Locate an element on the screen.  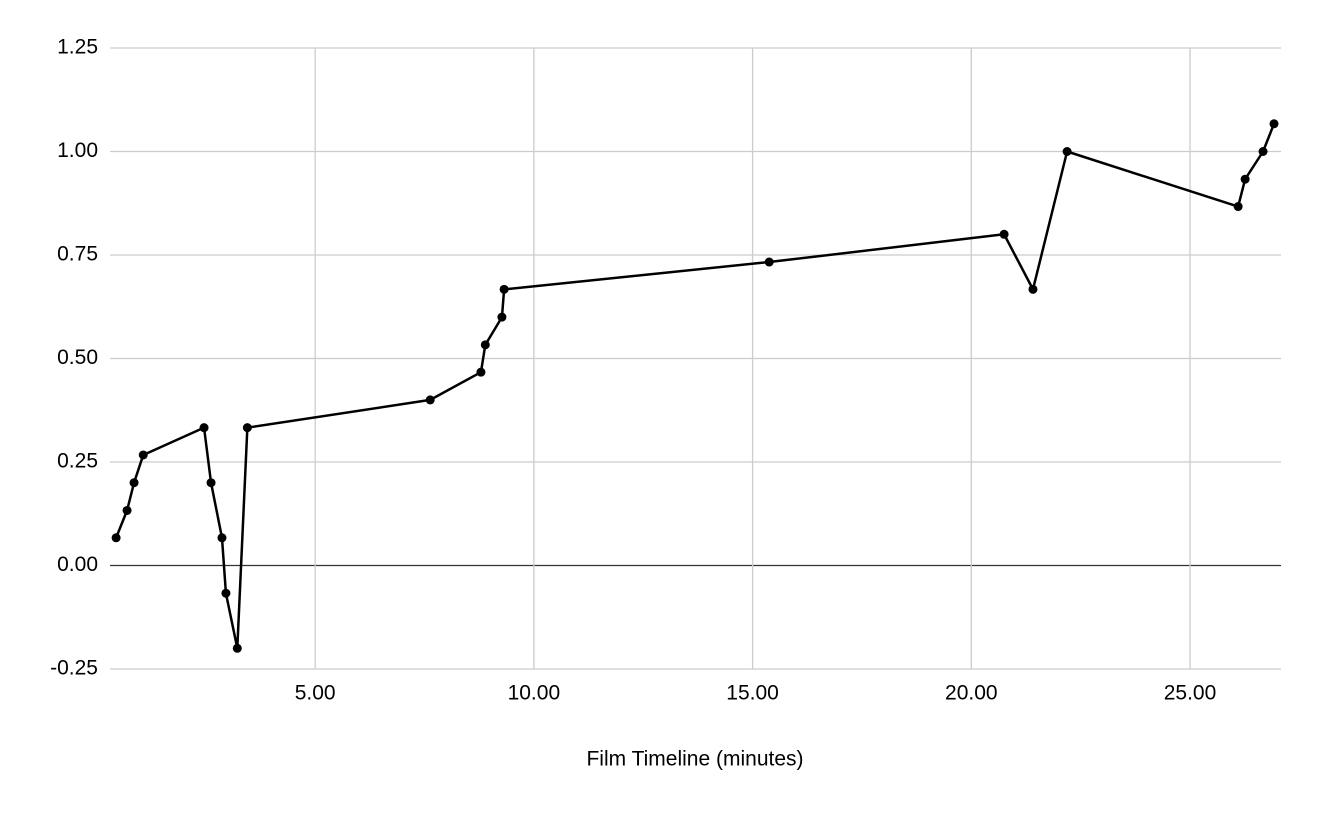
x-tick-label: 10.00 is located at coordinates (534, 693).